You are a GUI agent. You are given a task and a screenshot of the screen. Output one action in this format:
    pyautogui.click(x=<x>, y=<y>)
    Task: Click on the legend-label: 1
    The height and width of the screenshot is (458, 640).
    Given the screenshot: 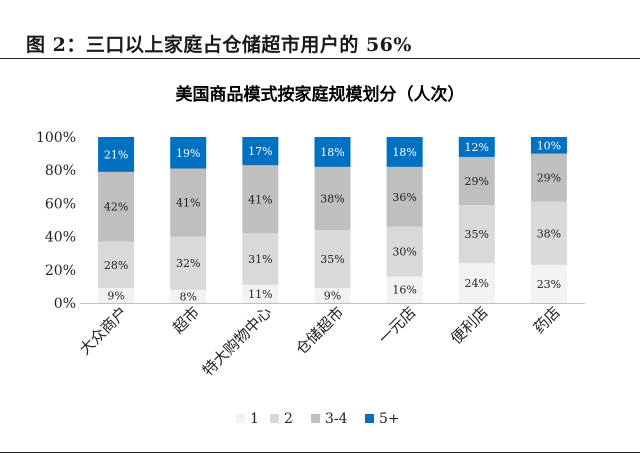 What is the action you would take?
    pyautogui.click(x=254, y=419)
    